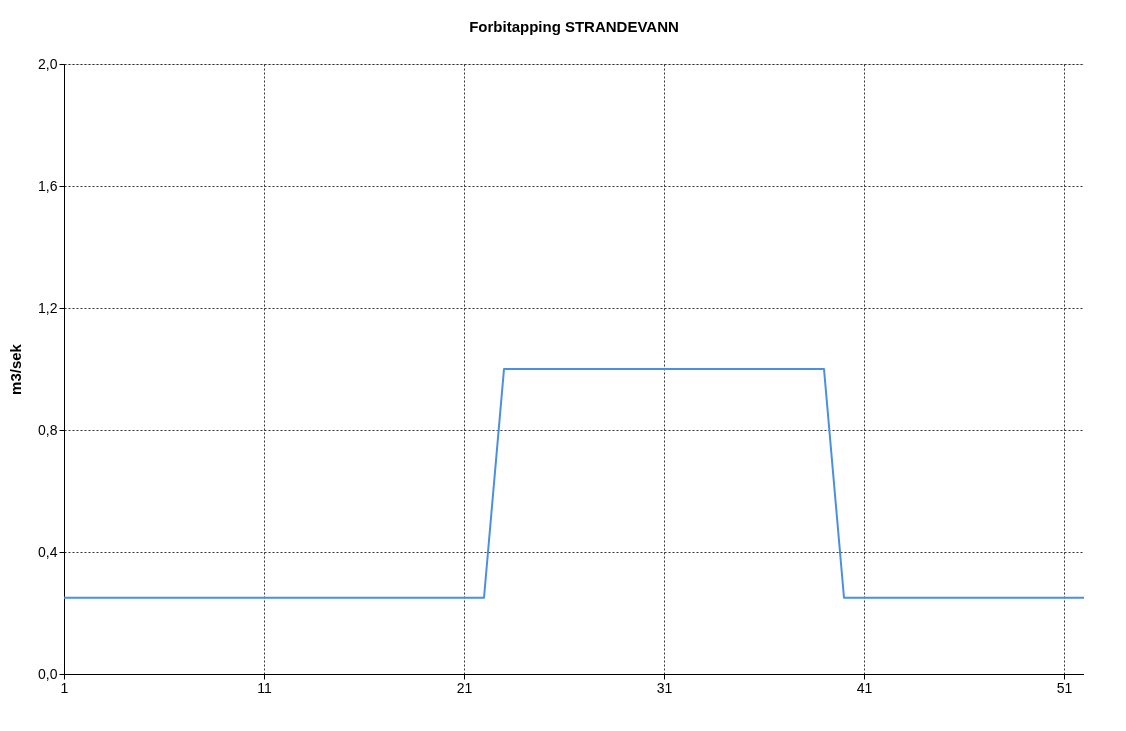 This screenshot has height=731, width=1126. Describe the element at coordinates (1064, 687) in the screenshot. I see `x-tick-label: 51` at that location.